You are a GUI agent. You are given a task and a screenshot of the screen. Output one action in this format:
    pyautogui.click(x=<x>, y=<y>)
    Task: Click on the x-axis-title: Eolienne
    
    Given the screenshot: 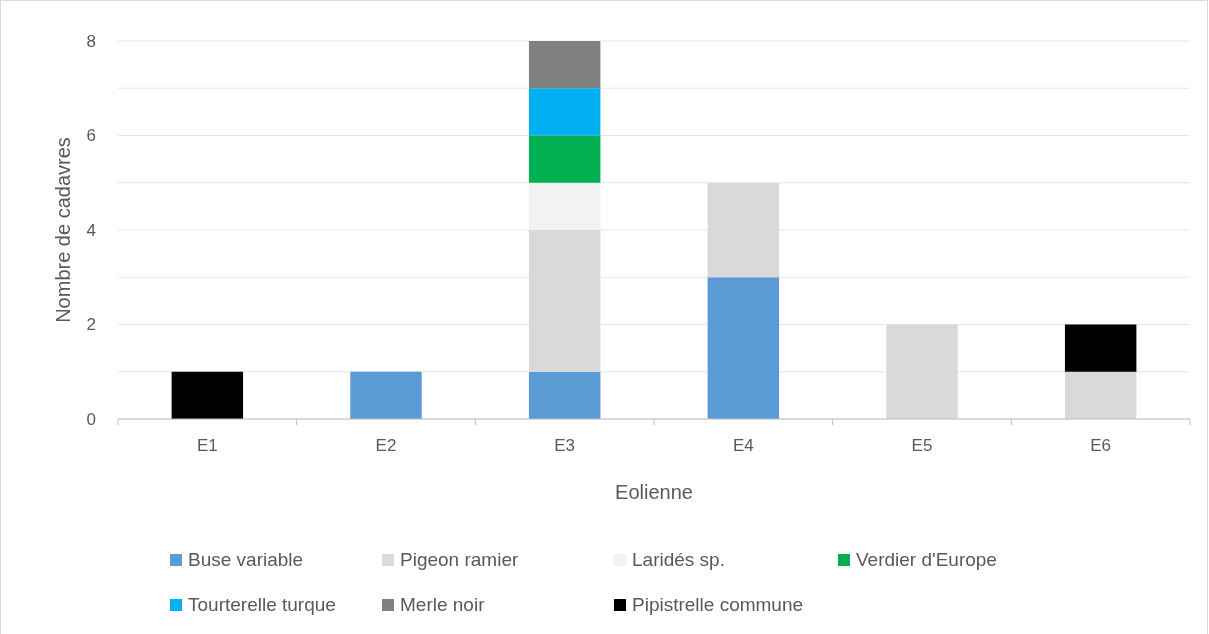 What is the action you would take?
    pyautogui.click(x=654, y=492)
    